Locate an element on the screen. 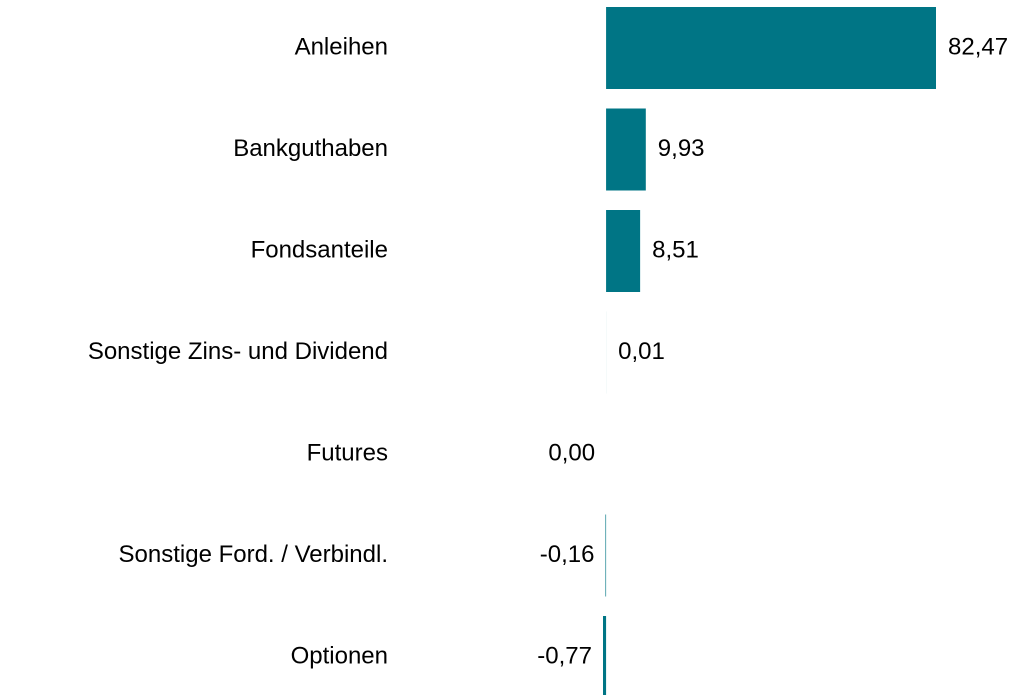 The image size is (1029, 700). category-label: Sonstige Ford. / Verbindl. is located at coordinates (253, 554).